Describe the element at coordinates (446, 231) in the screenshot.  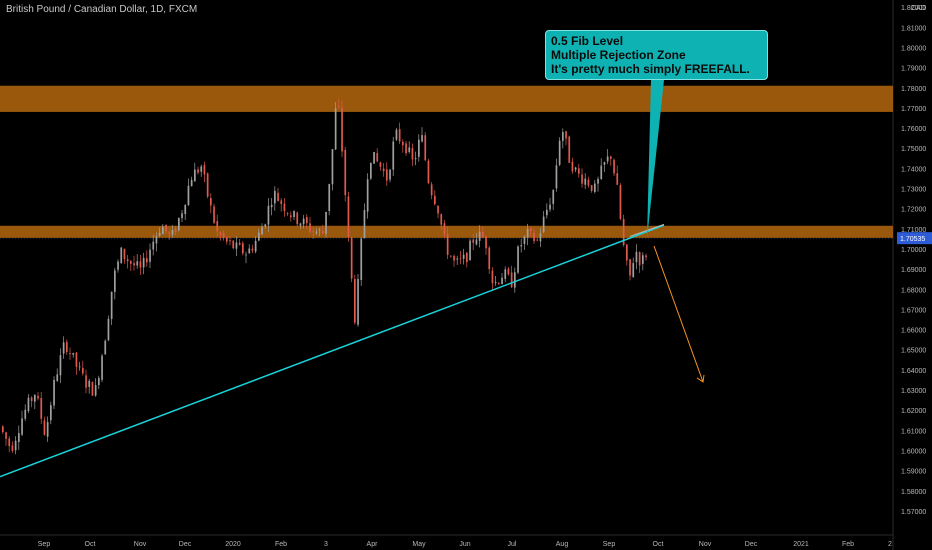
I see `price-zone` at that location.